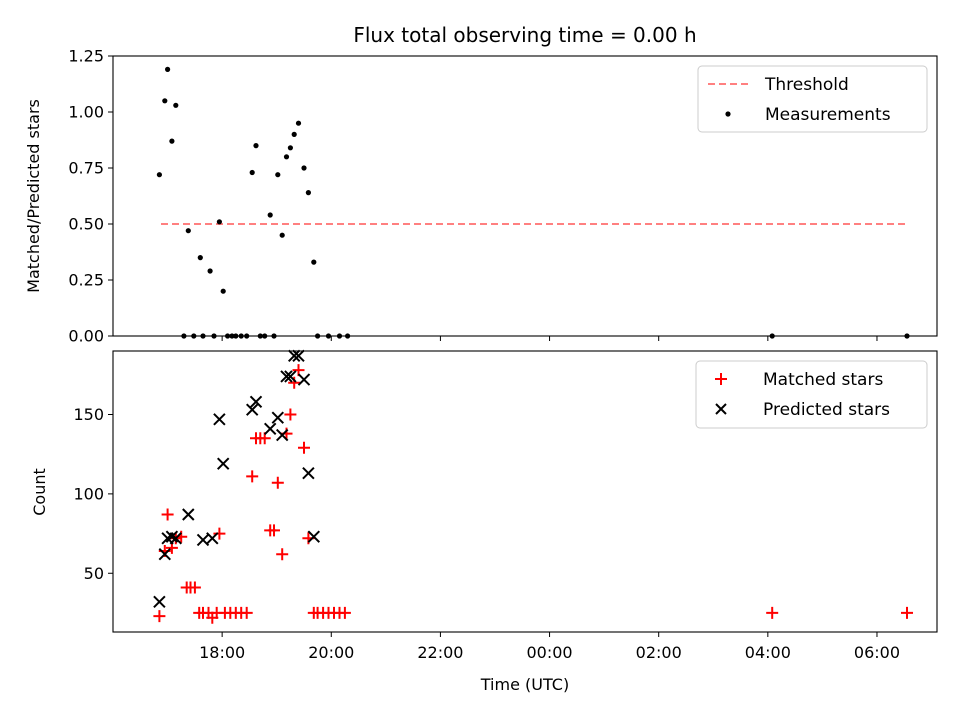  Describe the element at coordinates (86, 224) in the screenshot. I see `top-y-tick-label: 0.50` at that location.